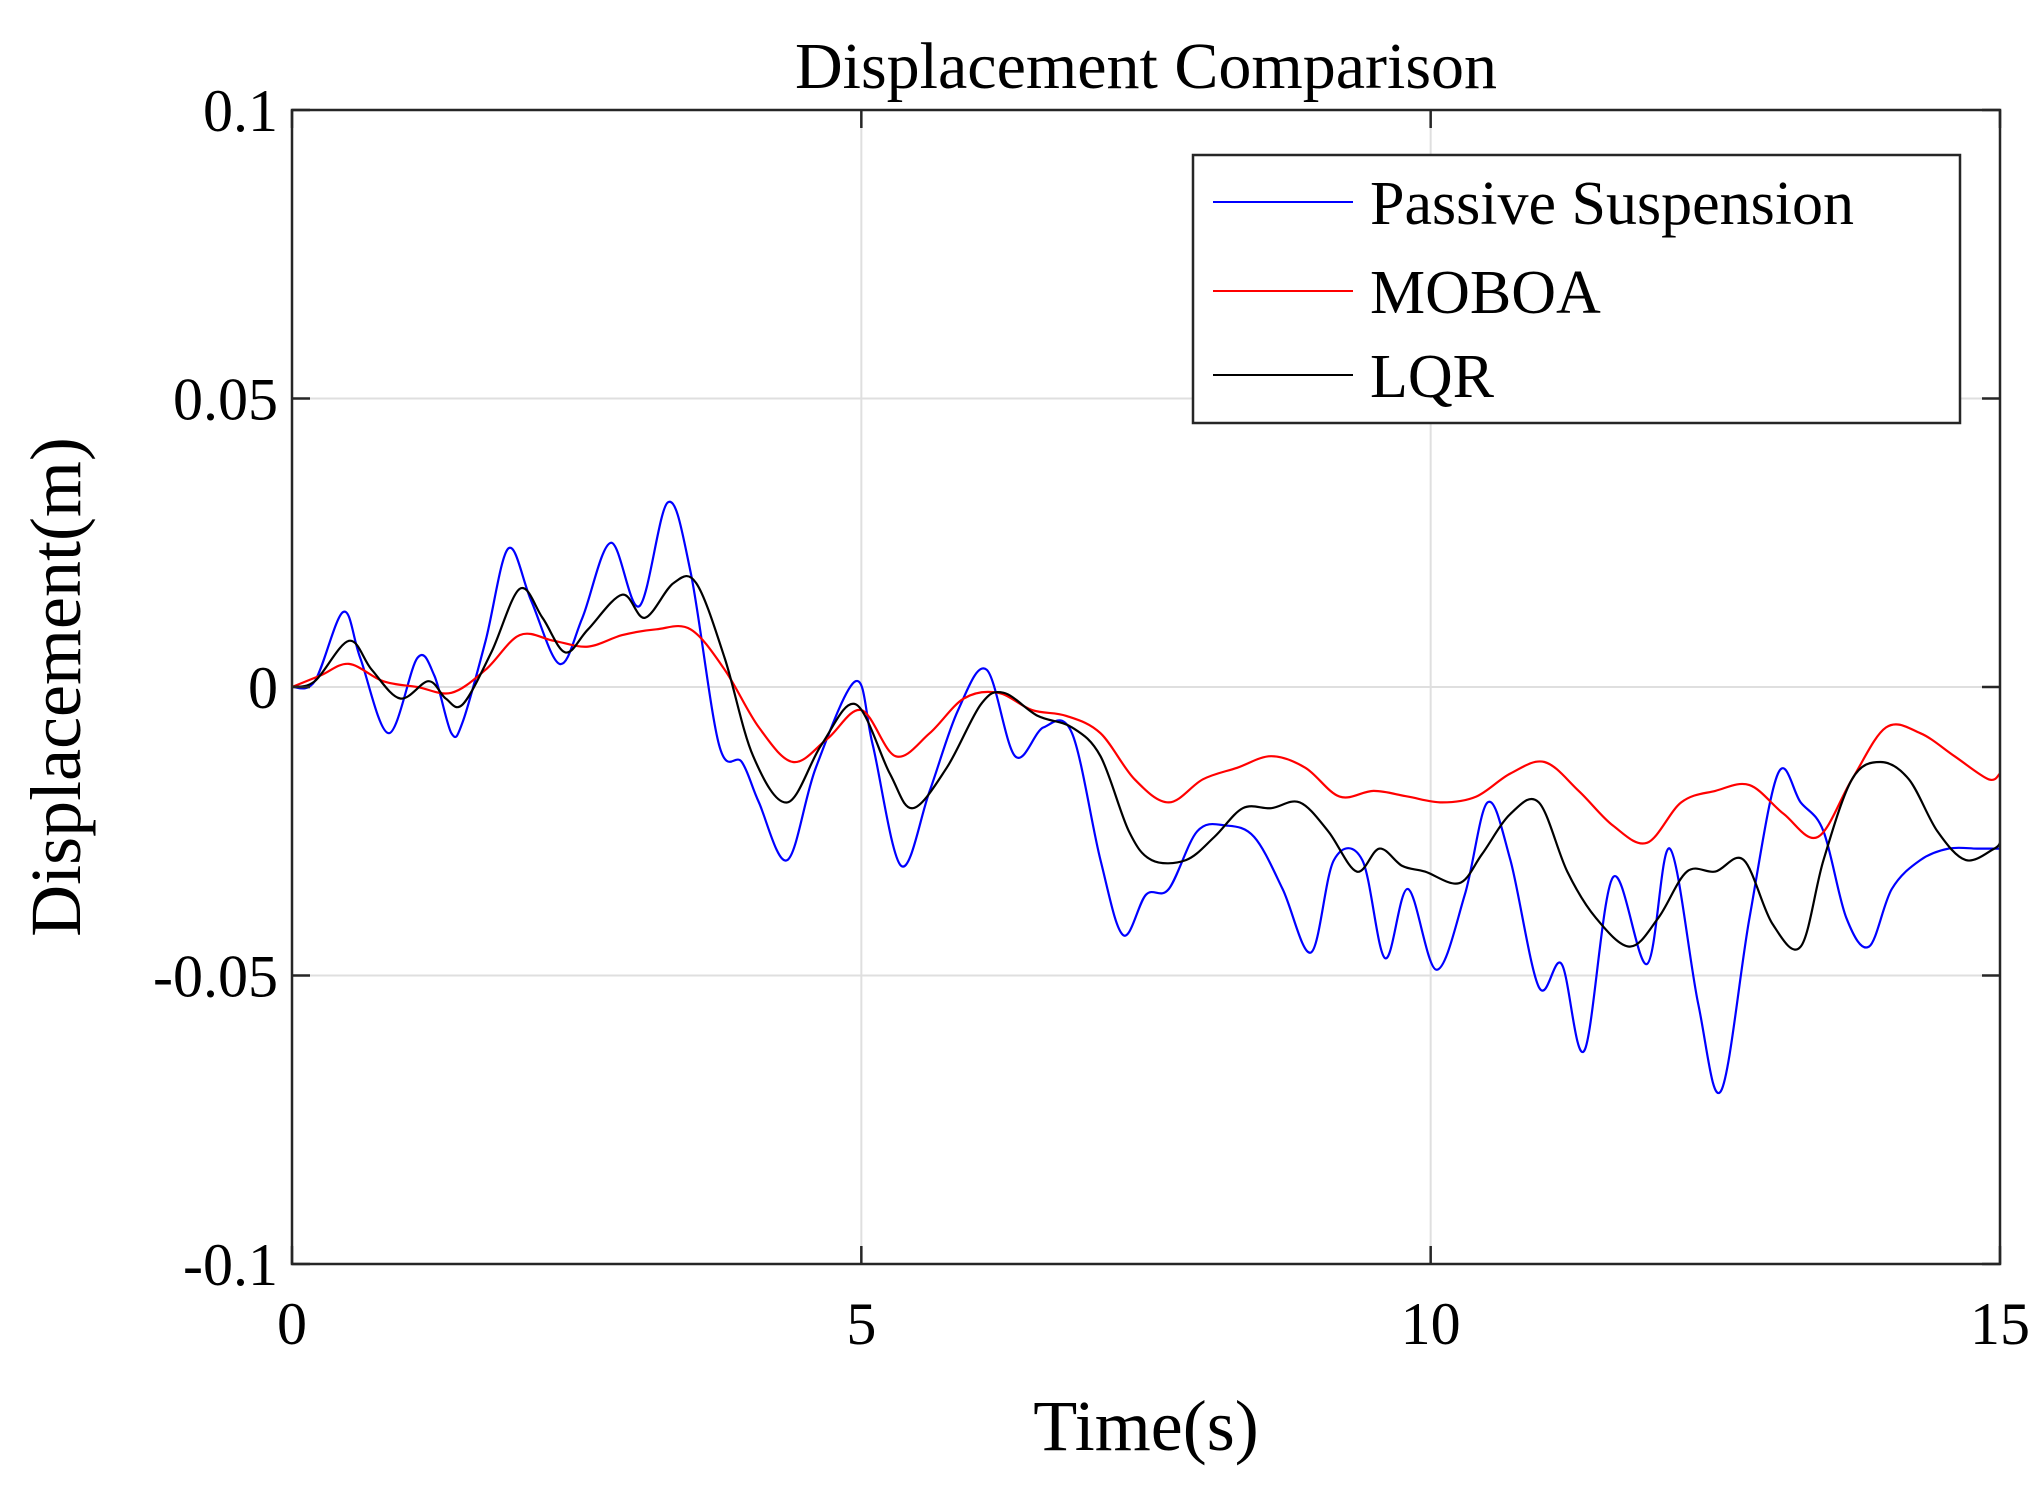 This screenshot has height=1491, width=2040. What do you see at coordinates (263, 688) in the screenshot?
I see `y-tick-label: 0` at bounding box center [263, 688].